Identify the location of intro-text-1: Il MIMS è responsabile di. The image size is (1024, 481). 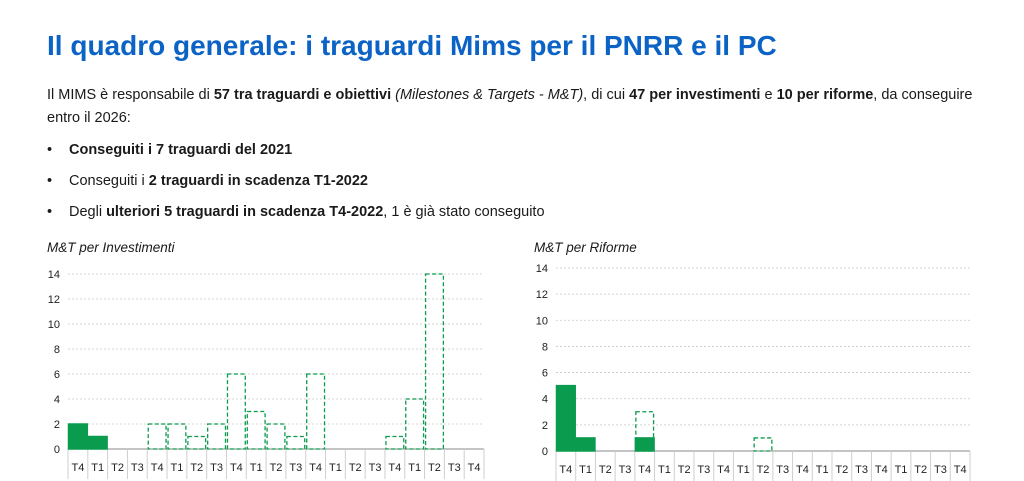
(130, 95).